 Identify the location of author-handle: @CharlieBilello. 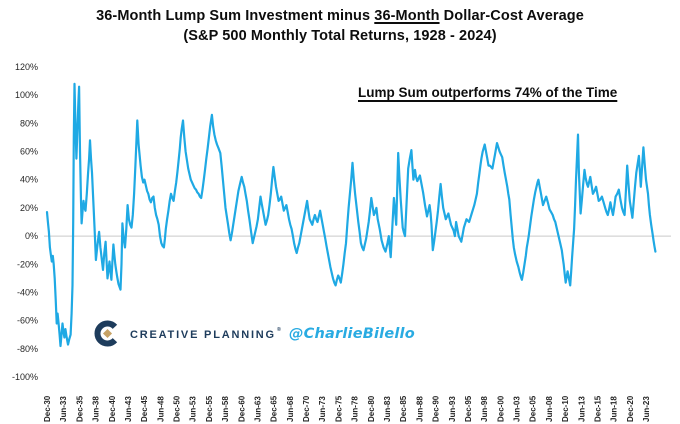
(351, 333).